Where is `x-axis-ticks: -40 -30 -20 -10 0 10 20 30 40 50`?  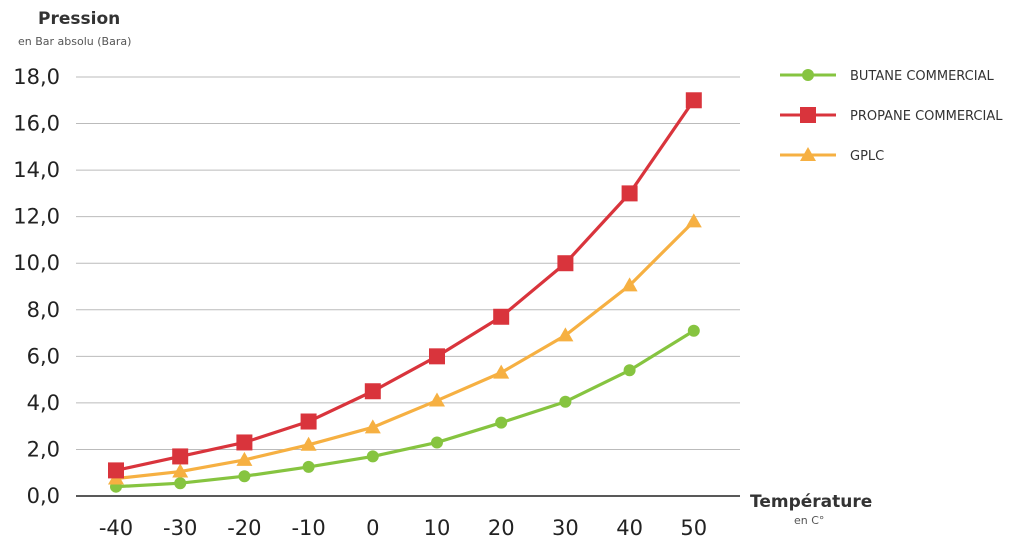 x-axis-ticks: -40 -30 -20 -10 0 10 20 30 40 50 is located at coordinates (403, 528).